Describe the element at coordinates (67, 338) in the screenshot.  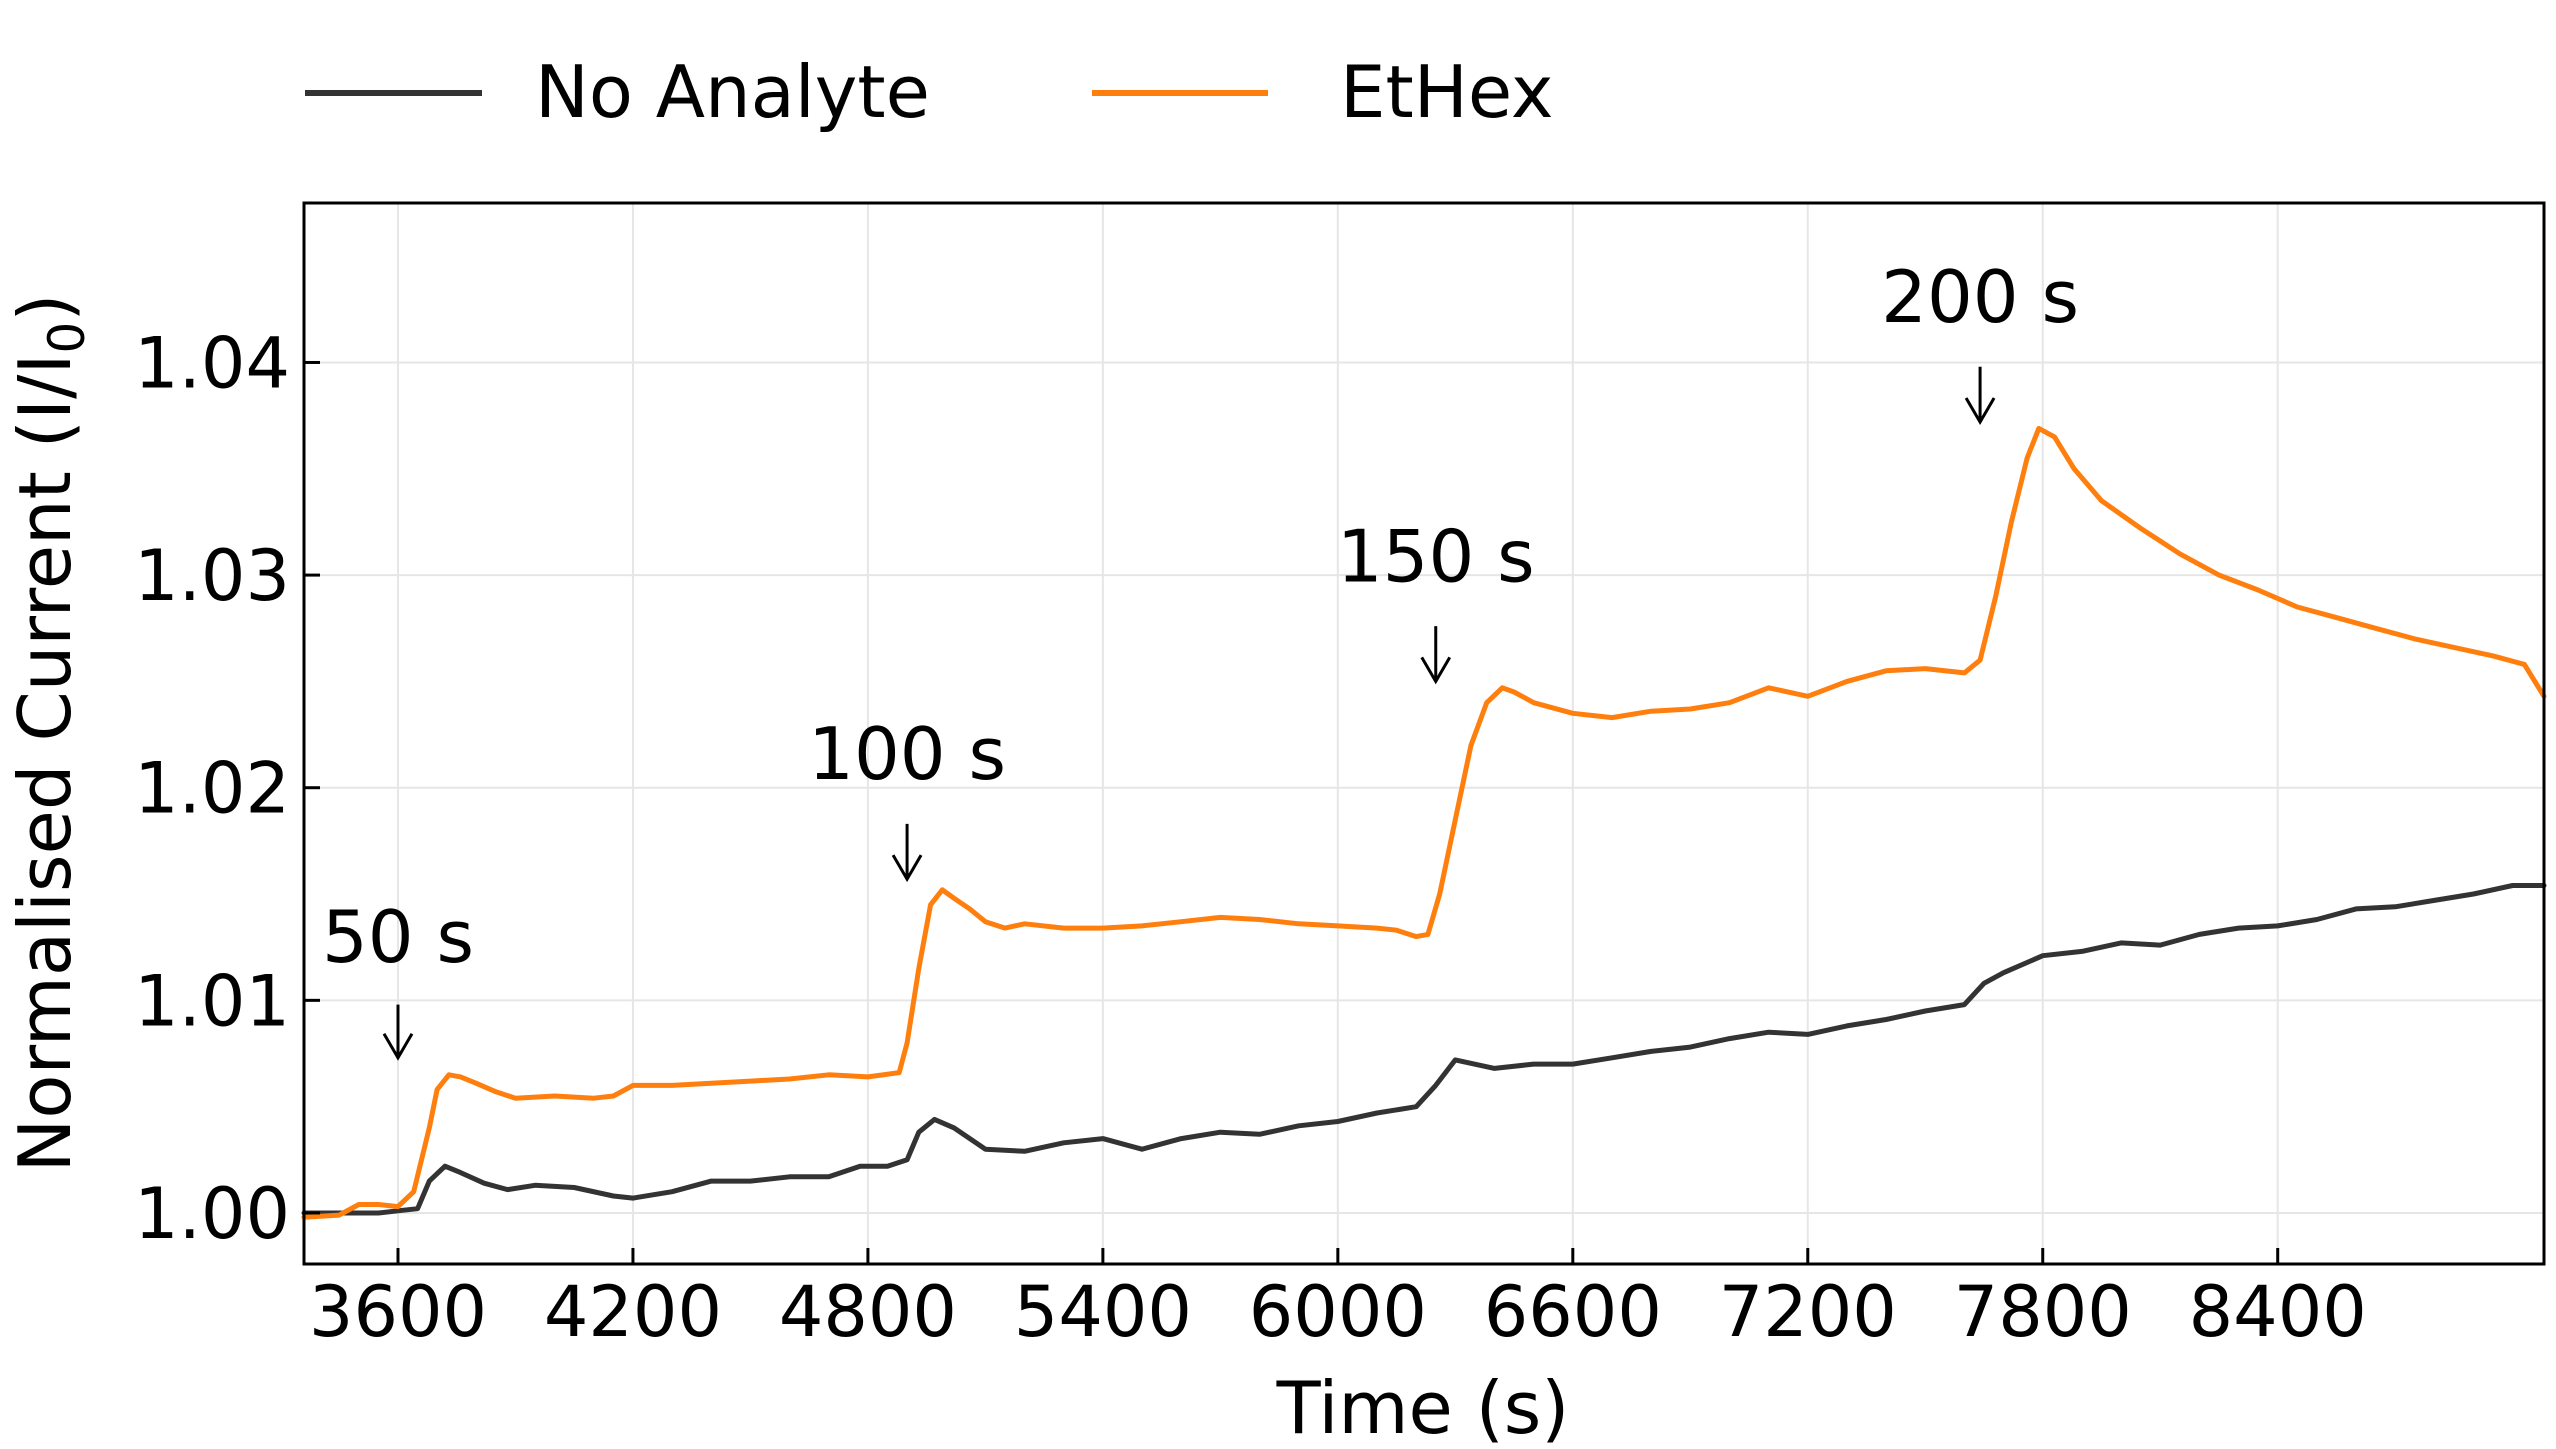
I see `y-axis-title-subscript: 0` at that location.